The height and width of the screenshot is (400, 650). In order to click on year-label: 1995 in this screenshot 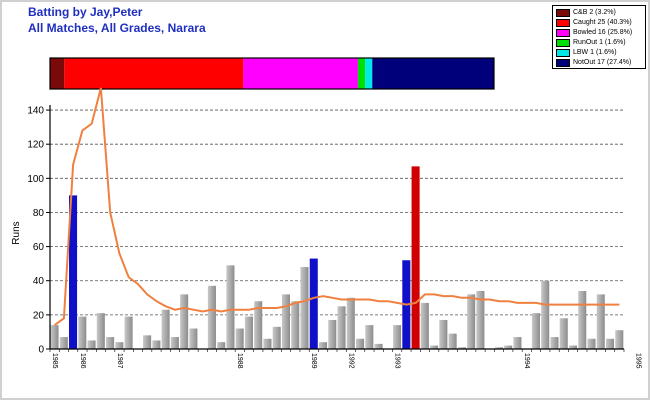, I will do `click(637, 361)`.